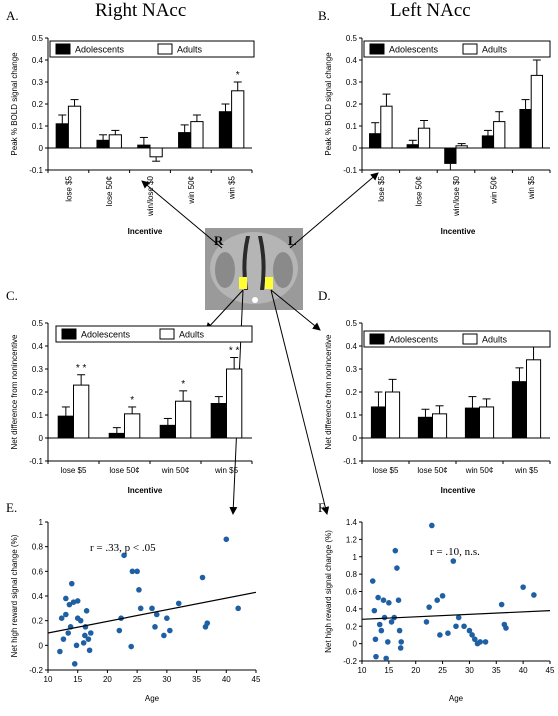 The height and width of the screenshot is (716, 558). I want to click on x-tick-label: 30, so click(166, 679).